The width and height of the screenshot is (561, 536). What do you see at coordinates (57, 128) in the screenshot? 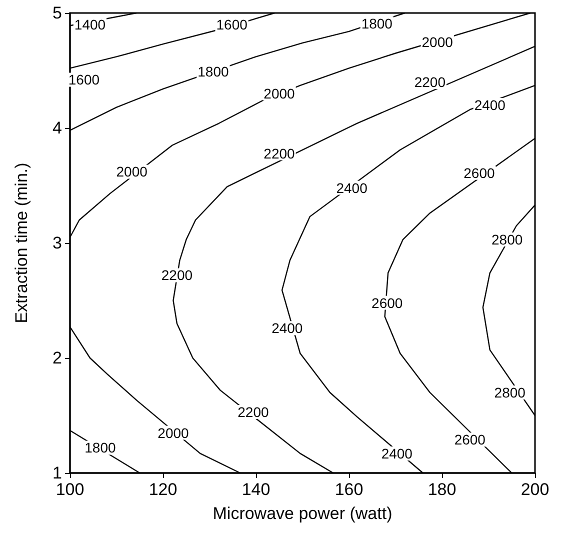
I see `y-tick-label: 4` at bounding box center [57, 128].